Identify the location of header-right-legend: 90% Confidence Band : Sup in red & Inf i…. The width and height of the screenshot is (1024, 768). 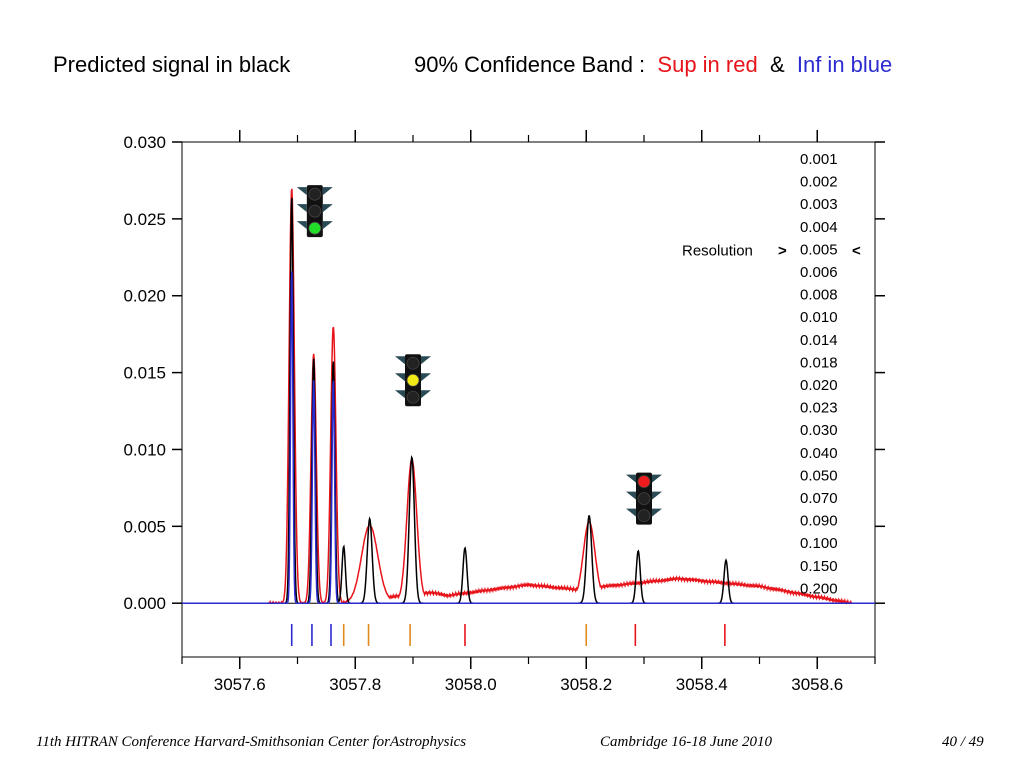
(653, 65).